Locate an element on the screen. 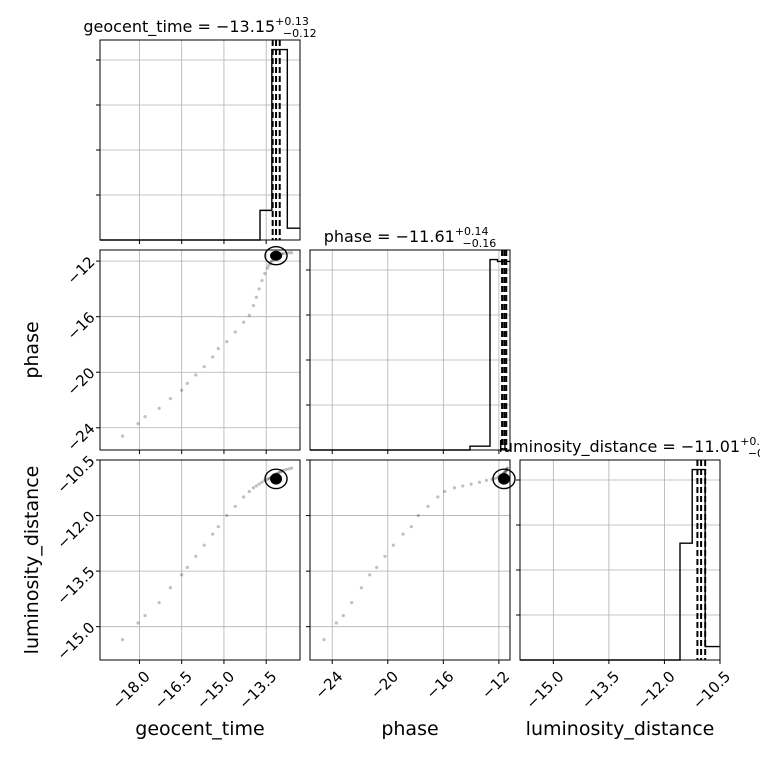 This screenshot has height=760, width=760. y-tick-label: −10.5 is located at coordinates (75, 474).